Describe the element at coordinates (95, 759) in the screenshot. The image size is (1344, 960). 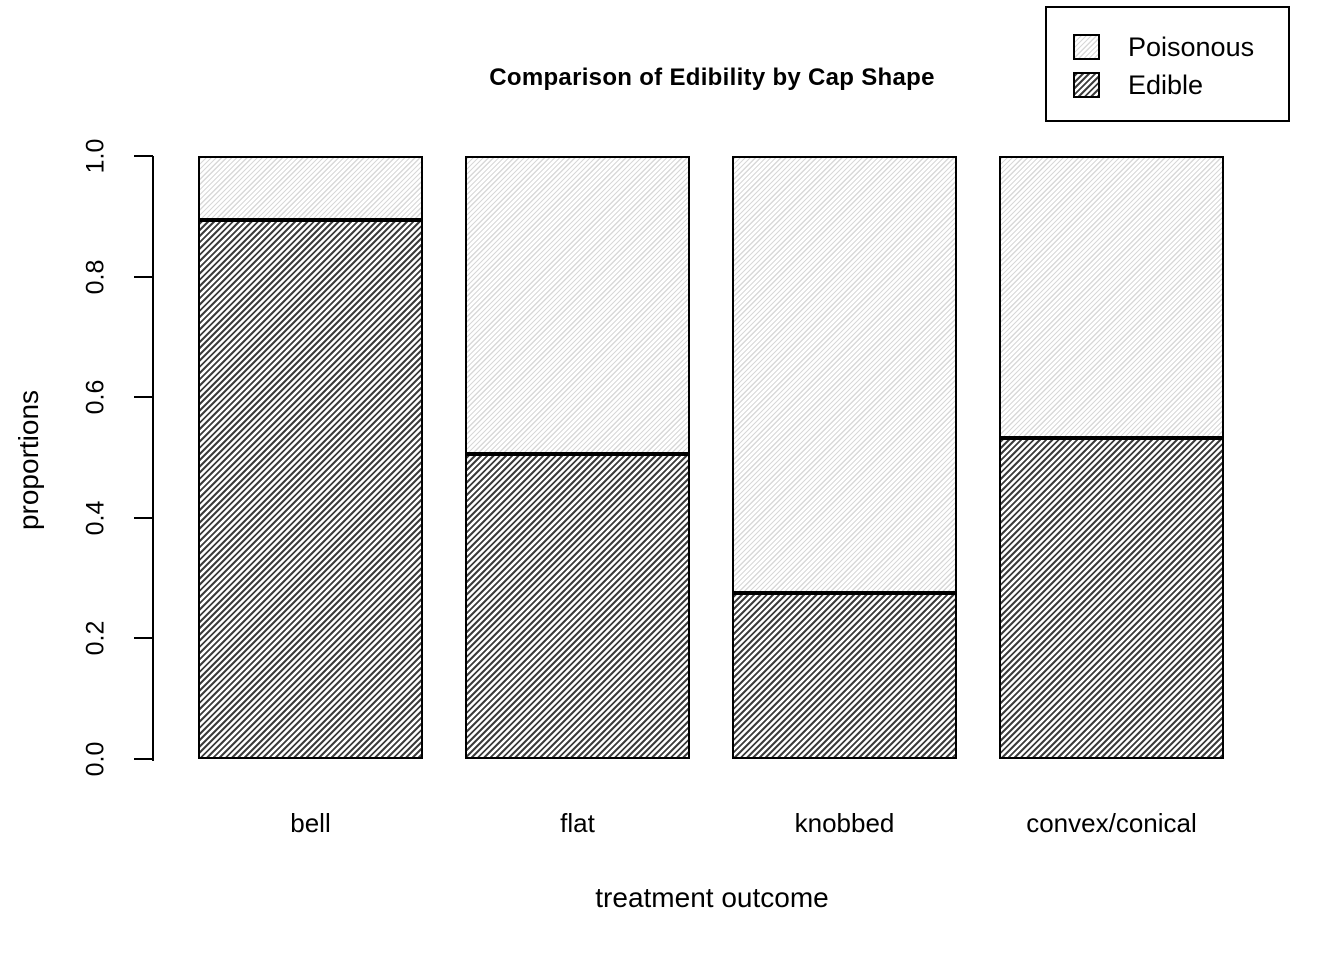
I see `y-tick-label: 0.0` at that location.